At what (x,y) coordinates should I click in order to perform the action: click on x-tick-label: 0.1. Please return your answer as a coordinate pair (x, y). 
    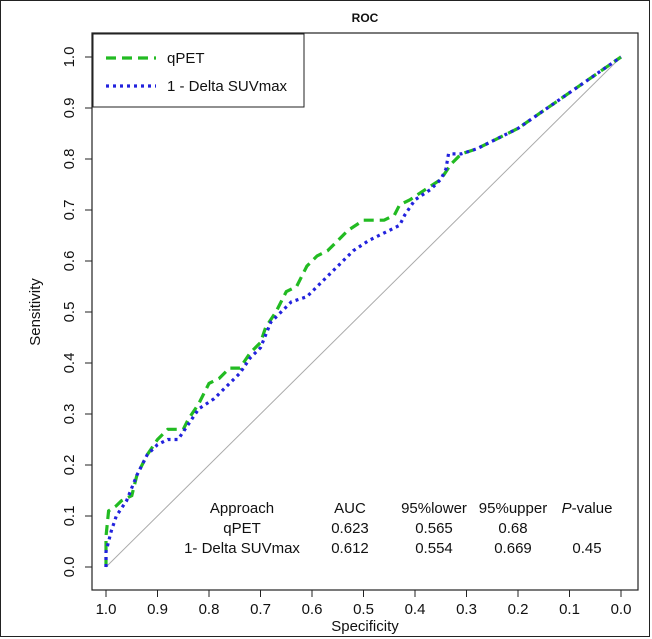
    Looking at the image, I should click on (569, 609).